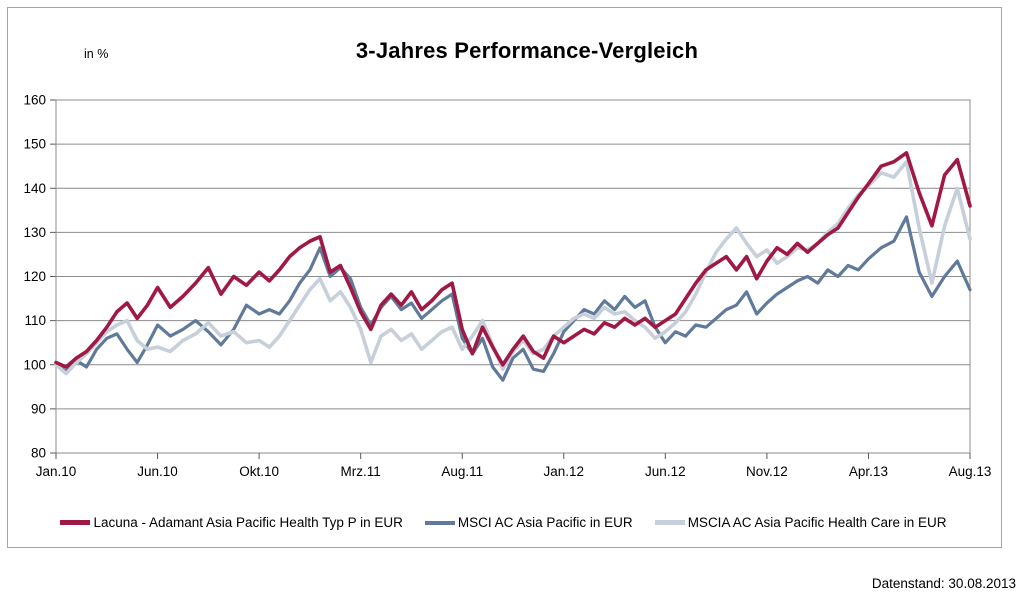  What do you see at coordinates (545, 522) in the screenshot?
I see `legend-label: MSCI AC Asia Pacific in EUR` at bounding box center [545, 522].